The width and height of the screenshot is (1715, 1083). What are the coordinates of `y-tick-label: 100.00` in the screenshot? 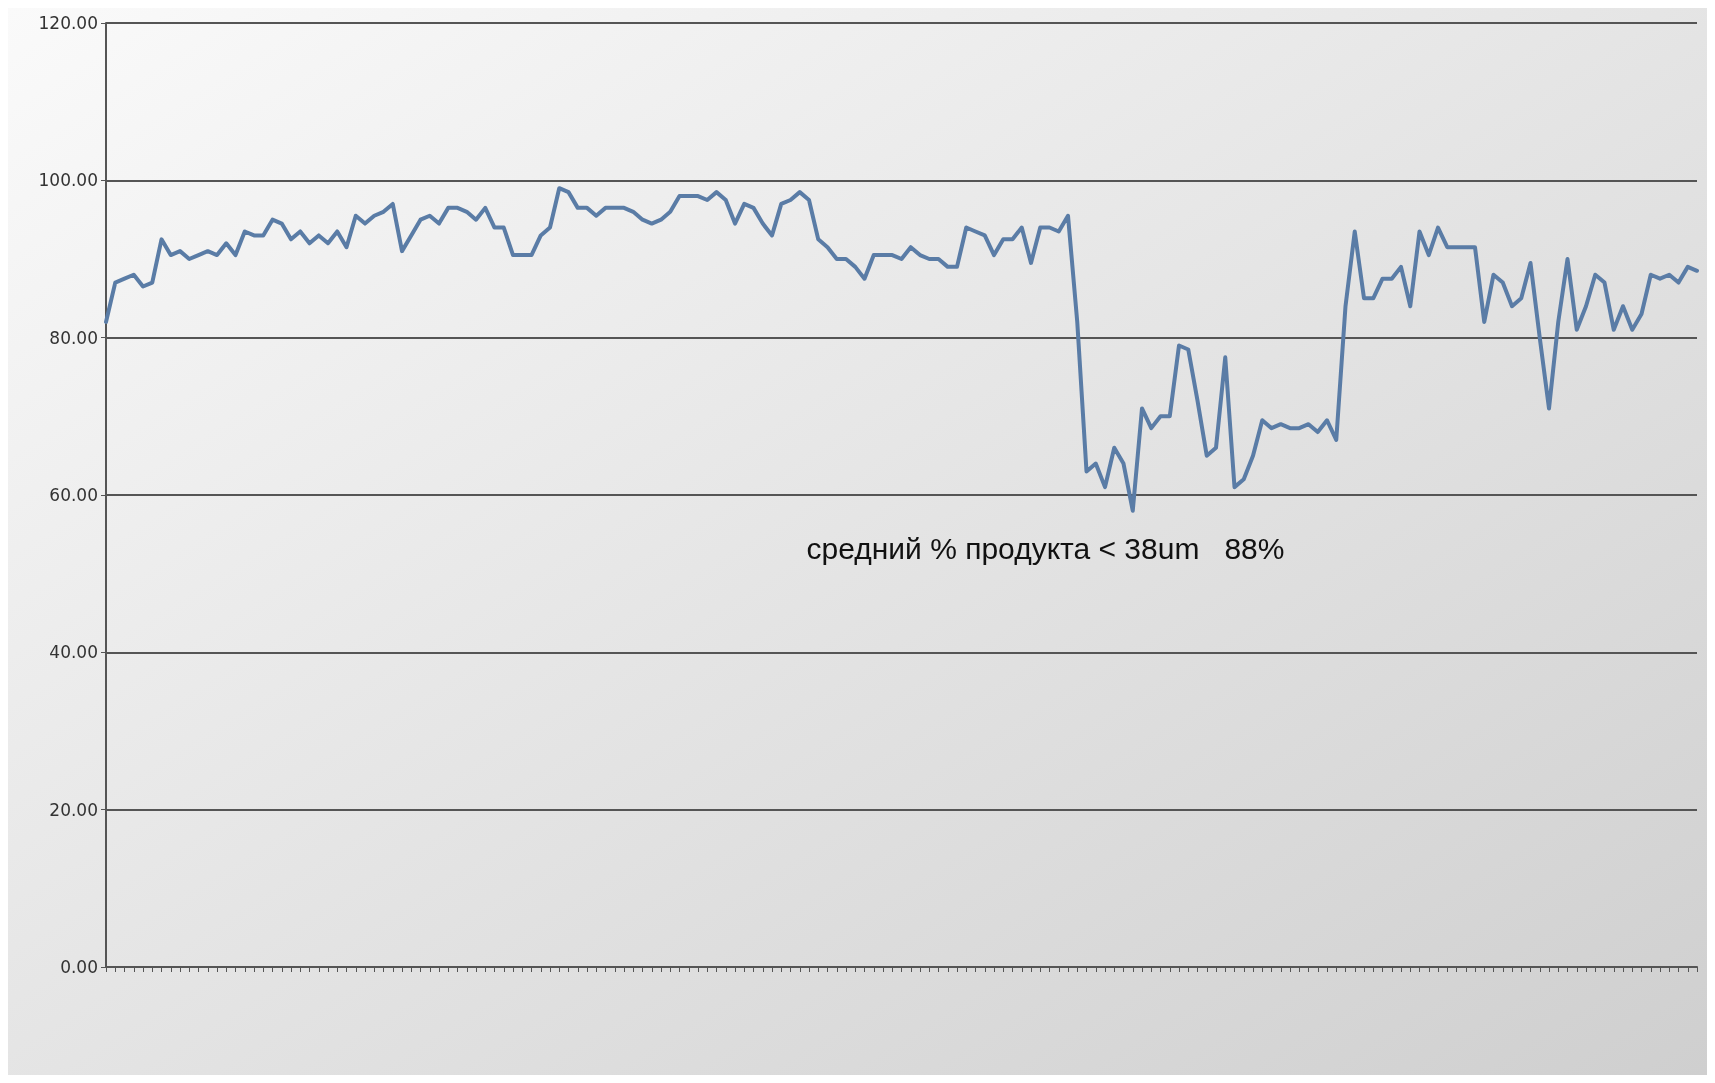 It's located at (68, 180).